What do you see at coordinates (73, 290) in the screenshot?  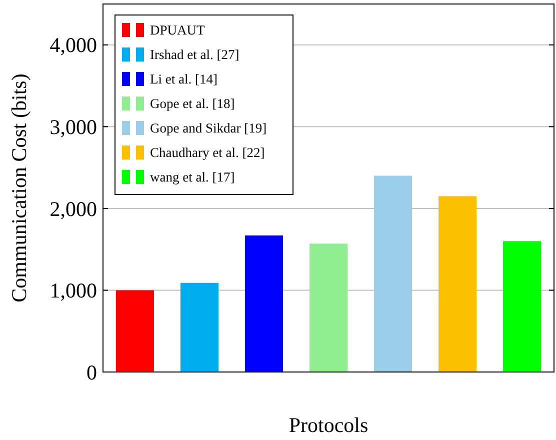 I see `y-tick-label: 1,000` at bounding box center [73, 290].